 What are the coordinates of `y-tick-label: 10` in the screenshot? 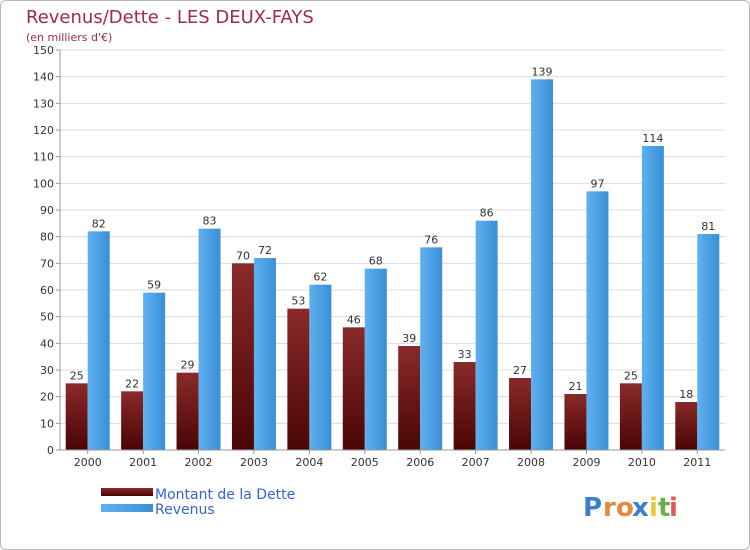 It's located at (47, 423).